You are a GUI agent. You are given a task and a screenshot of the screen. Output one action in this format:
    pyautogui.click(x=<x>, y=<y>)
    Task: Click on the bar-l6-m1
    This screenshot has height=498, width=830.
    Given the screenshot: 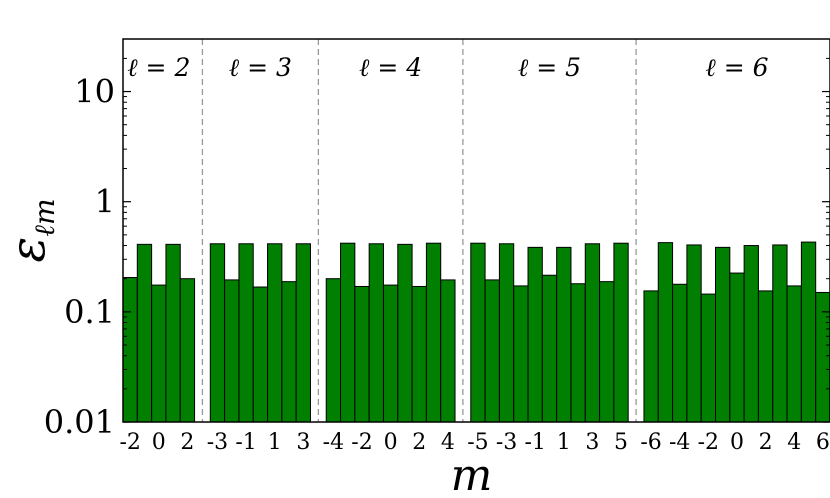 What is the action you would take?
    pyautogui.click(x=751, y=334)
    